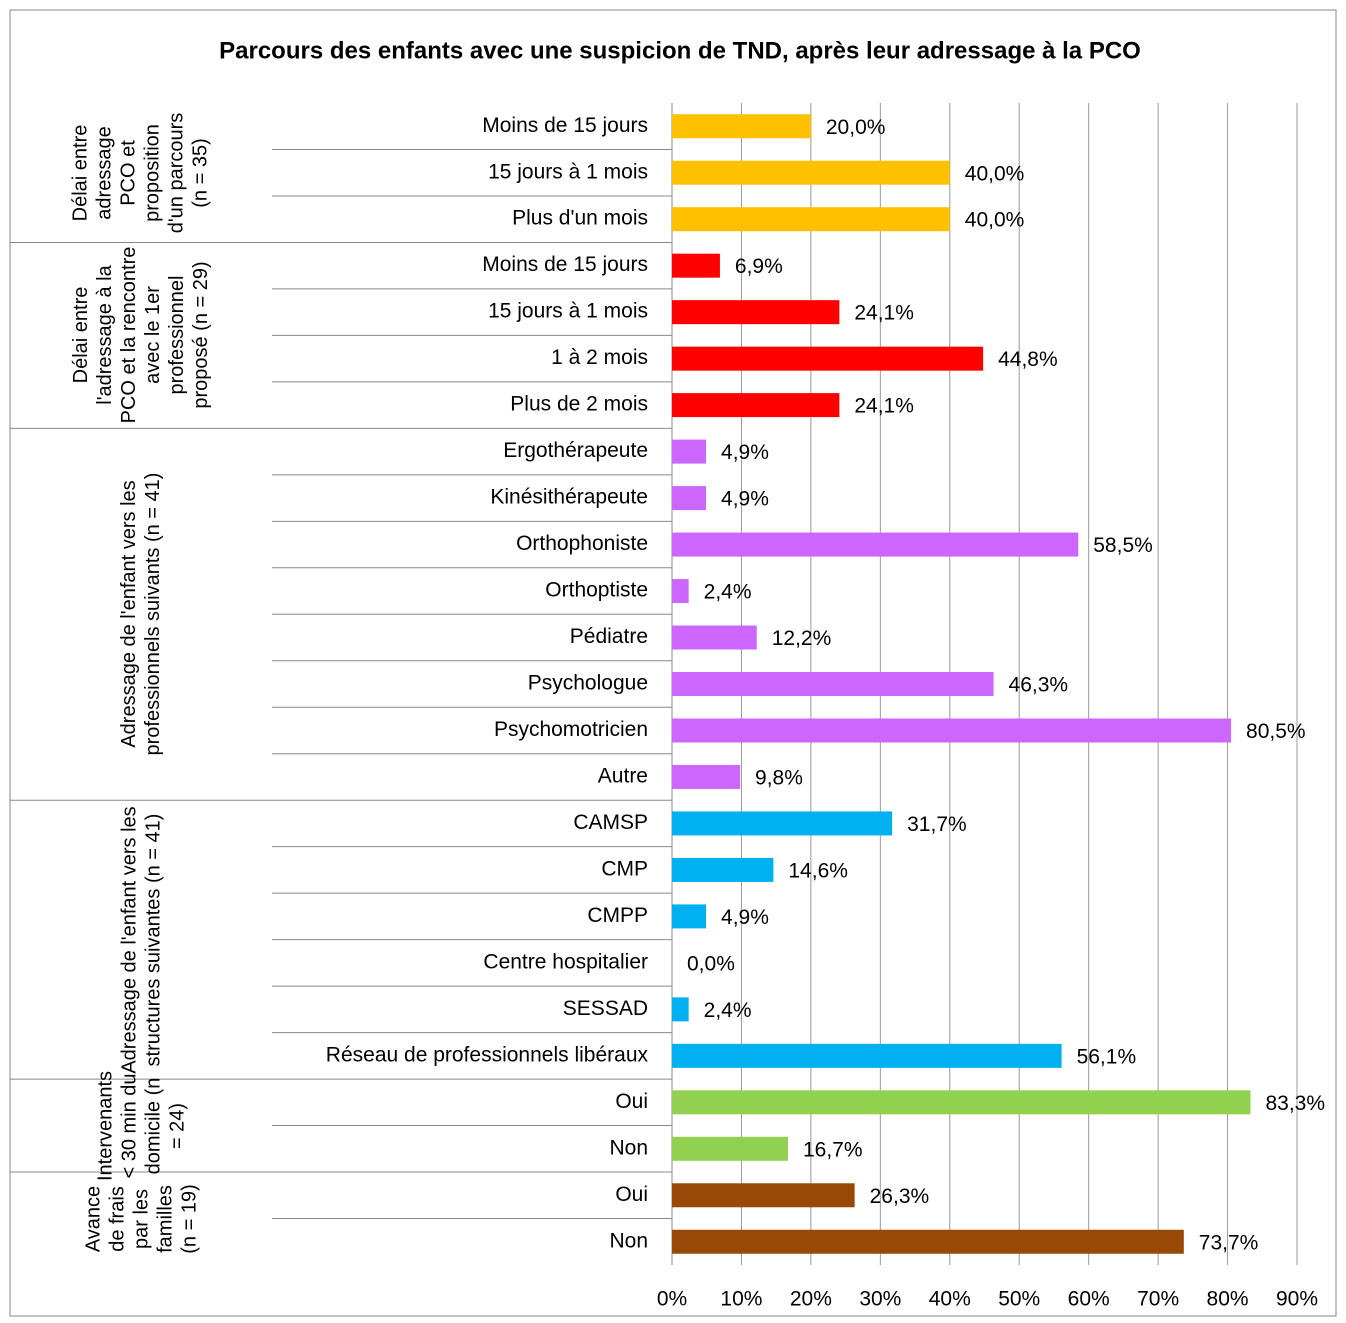 The image size is (1346, 1323). What do you see at coordinates (1039, 685) in the screenshot?
I see `data-label: 46,3%` at bounding box center [1039, 685].